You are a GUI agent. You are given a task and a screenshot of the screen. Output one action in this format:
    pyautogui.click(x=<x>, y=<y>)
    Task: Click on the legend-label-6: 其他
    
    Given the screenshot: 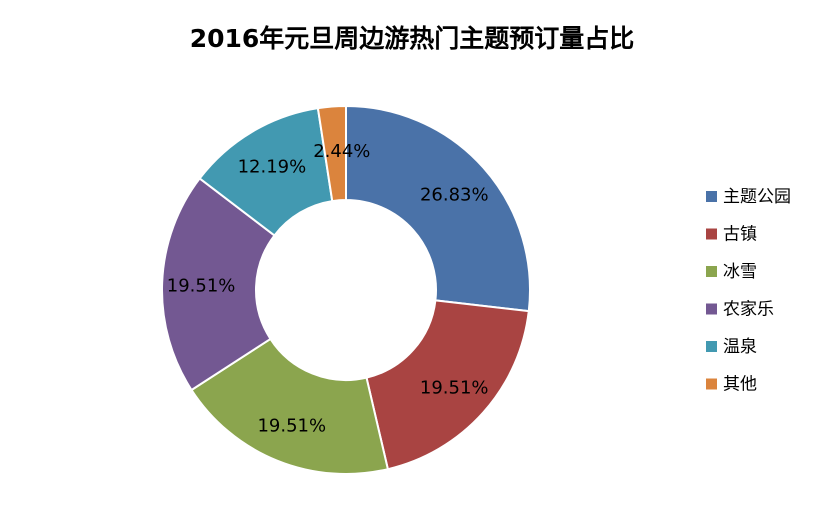 What is the action you would take?
    pyautogui.click(x=740, y=385)
    